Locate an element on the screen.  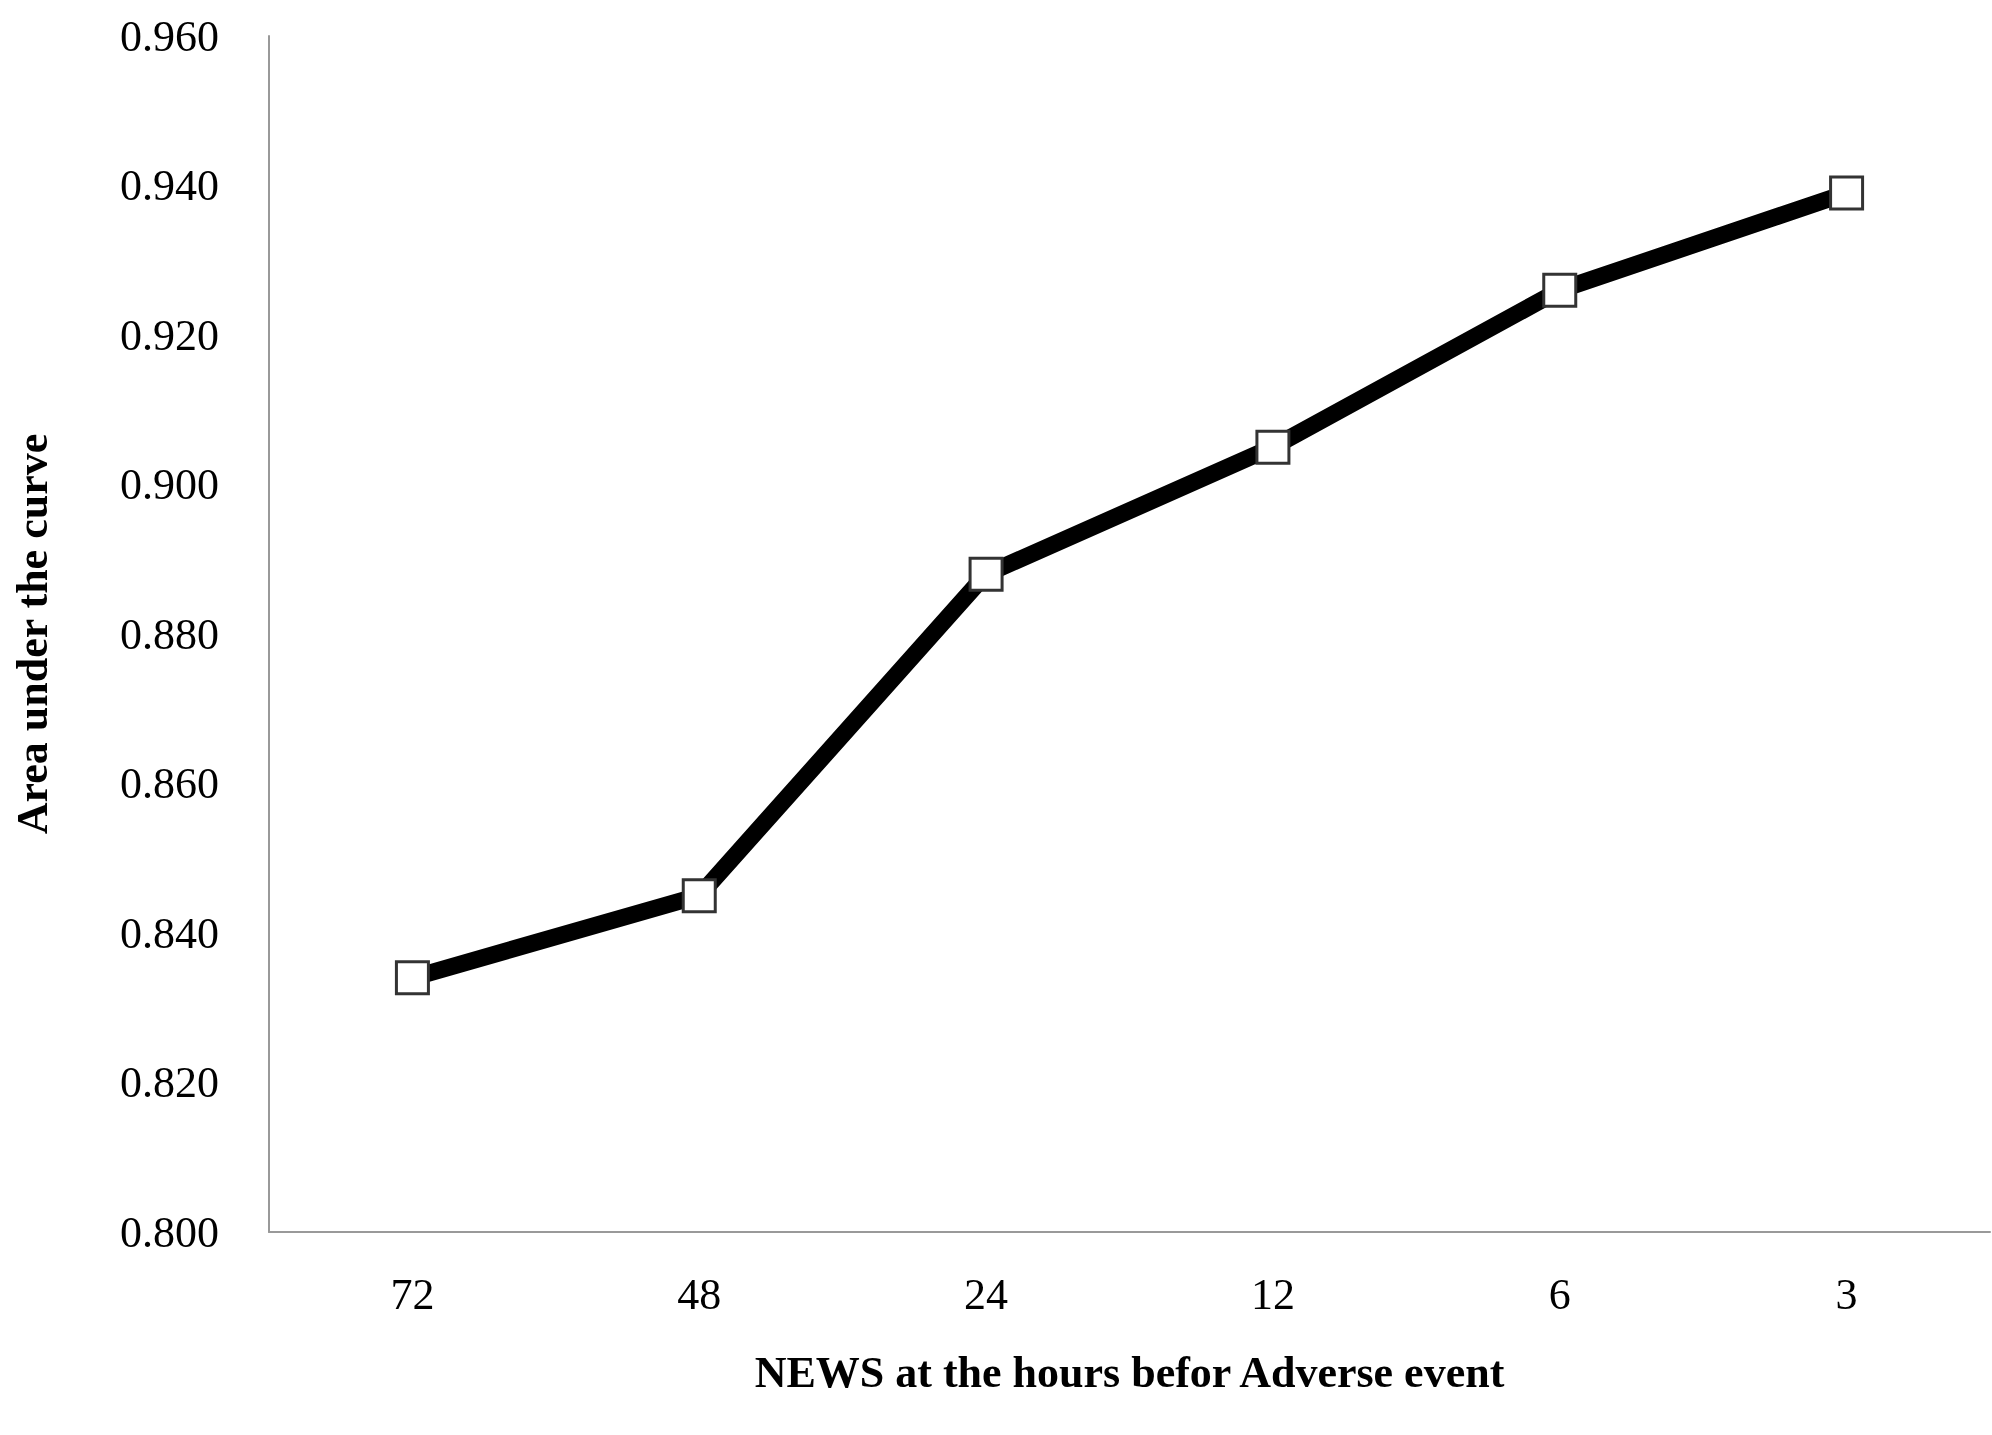
x-tick-label: 12 is located at coordinates (1272, 1294).